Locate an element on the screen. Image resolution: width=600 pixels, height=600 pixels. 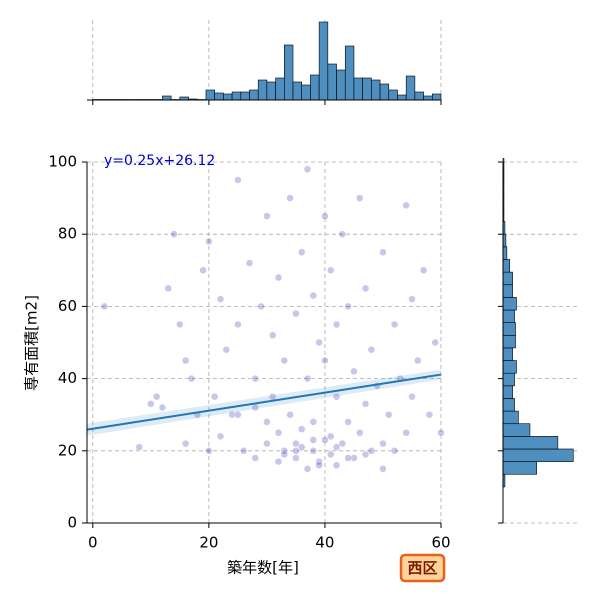
badge-box is located at coordinates (422, 568).